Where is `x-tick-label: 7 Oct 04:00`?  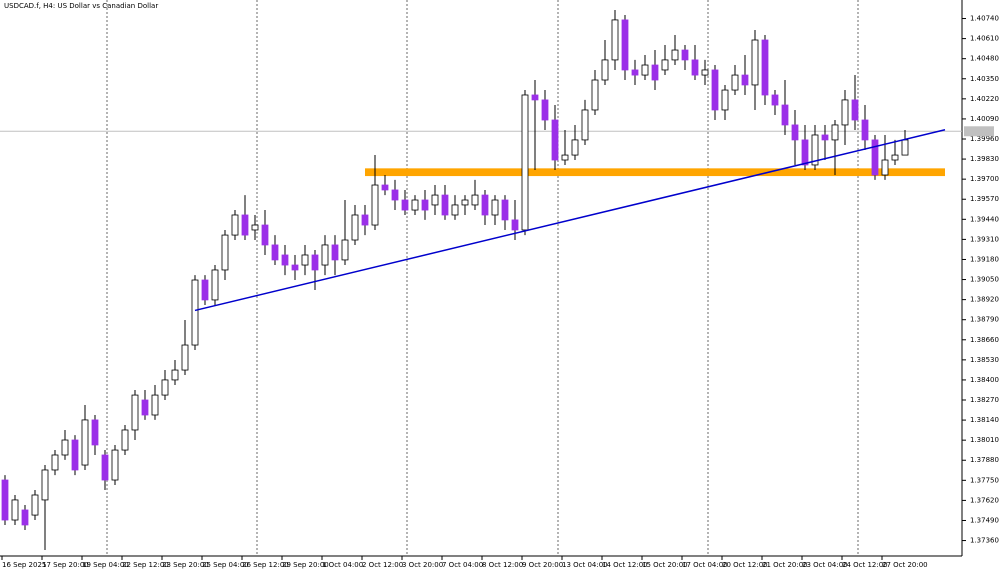 x-tick-label: 7 Oct 04:00 is located at coordinates (462, 565).